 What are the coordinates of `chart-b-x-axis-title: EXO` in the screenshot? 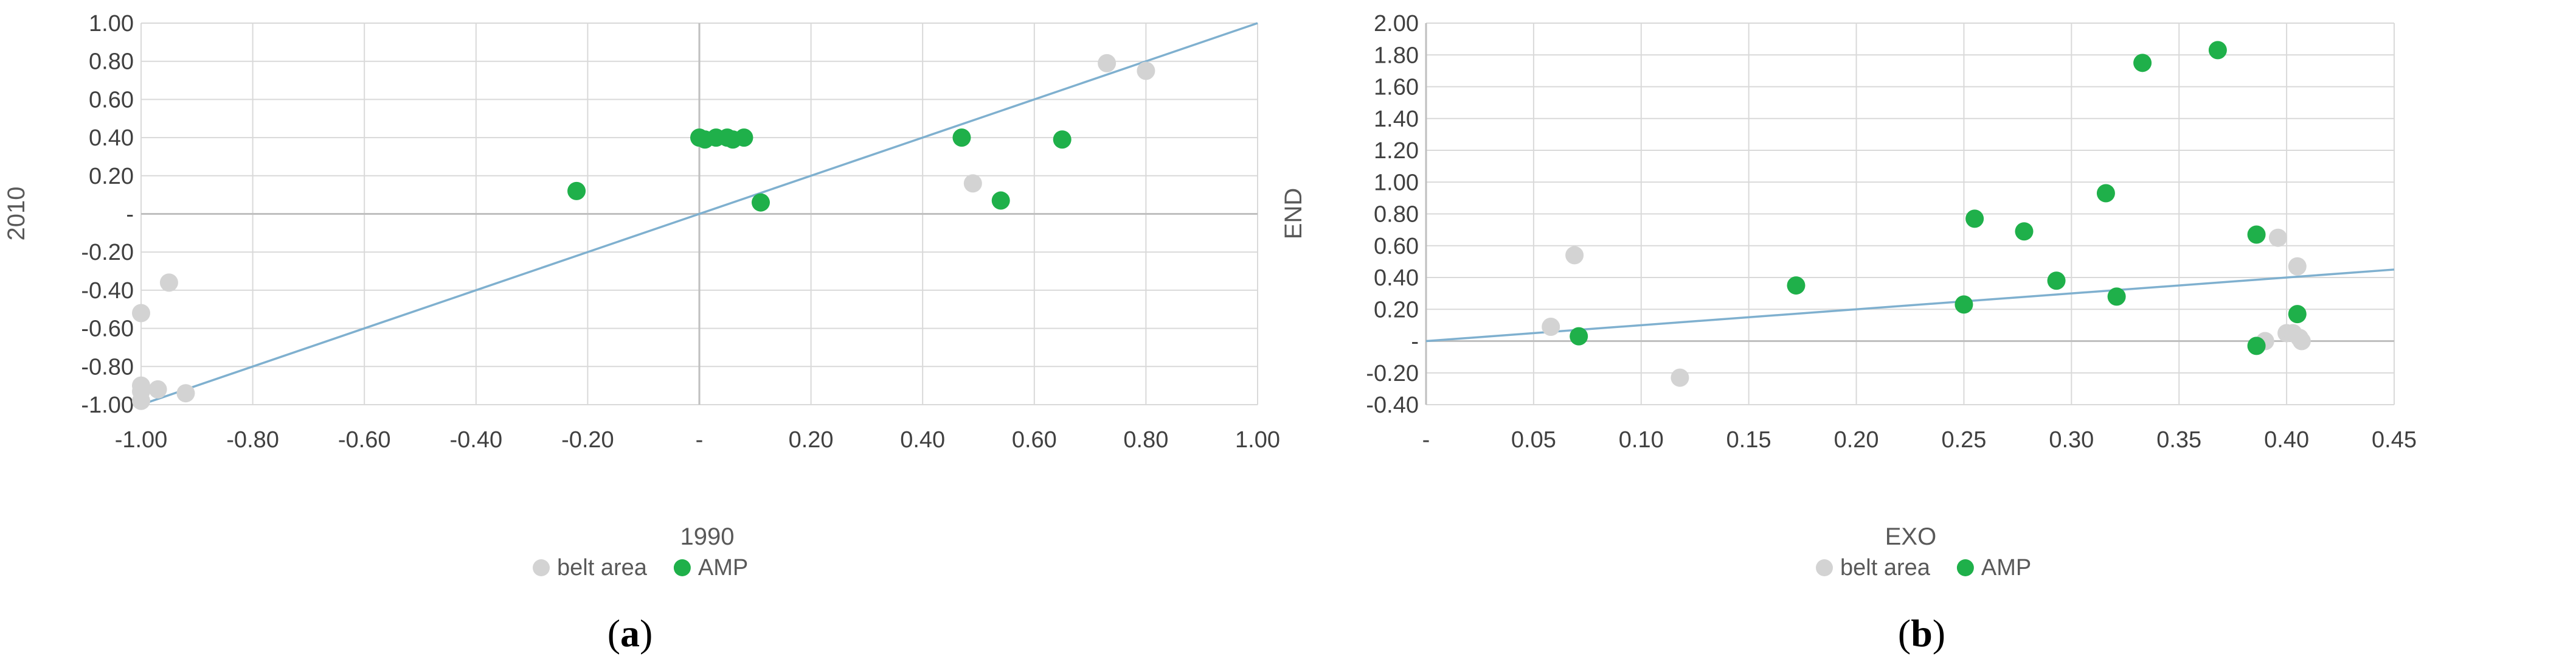 It's located at (1910, 536).